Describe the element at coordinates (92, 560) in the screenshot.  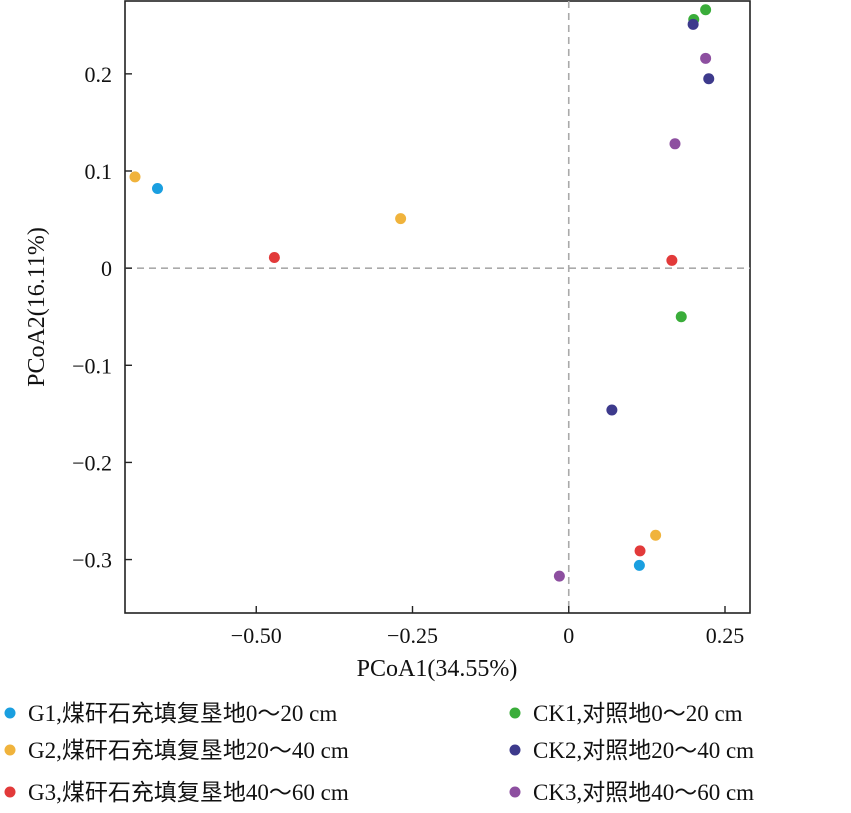
I see `y-tick-label: −0.3` at that location.